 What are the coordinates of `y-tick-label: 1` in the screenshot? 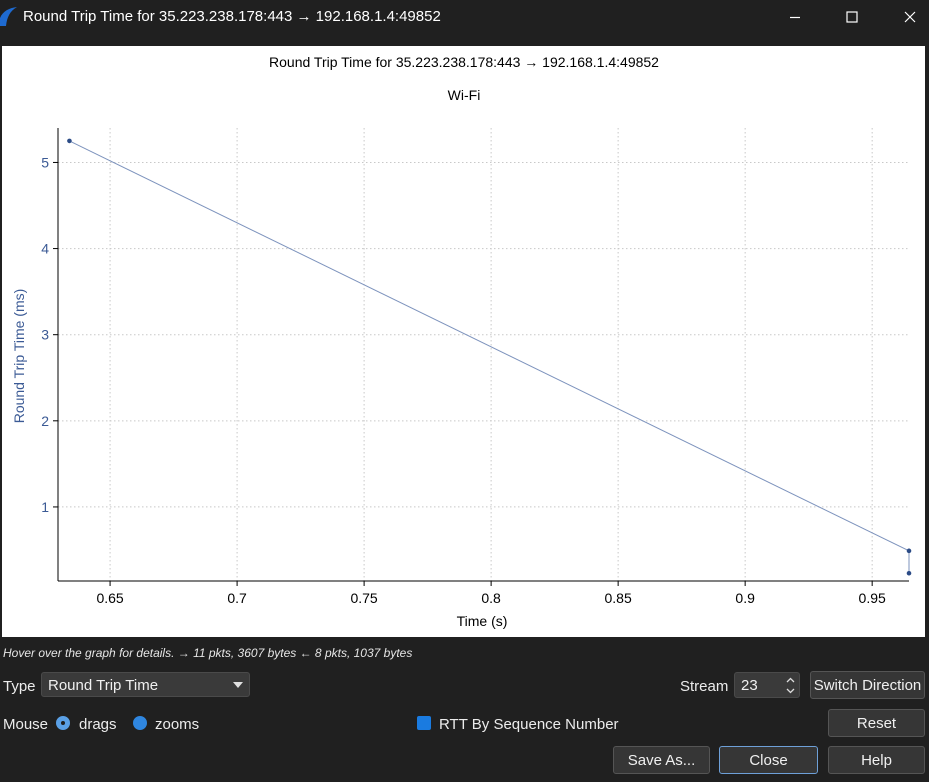 It's located at (45, 507).